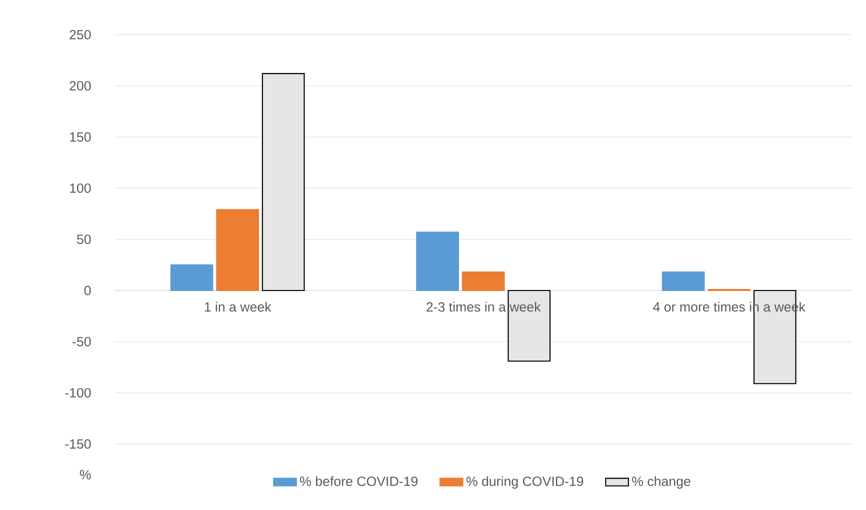 The width and height of the screenshot is (866, 510). What do you see at coordinates (80, 188) in the screenshot?
I see `y-tick-label: 100` at bounding box center [80, 188].